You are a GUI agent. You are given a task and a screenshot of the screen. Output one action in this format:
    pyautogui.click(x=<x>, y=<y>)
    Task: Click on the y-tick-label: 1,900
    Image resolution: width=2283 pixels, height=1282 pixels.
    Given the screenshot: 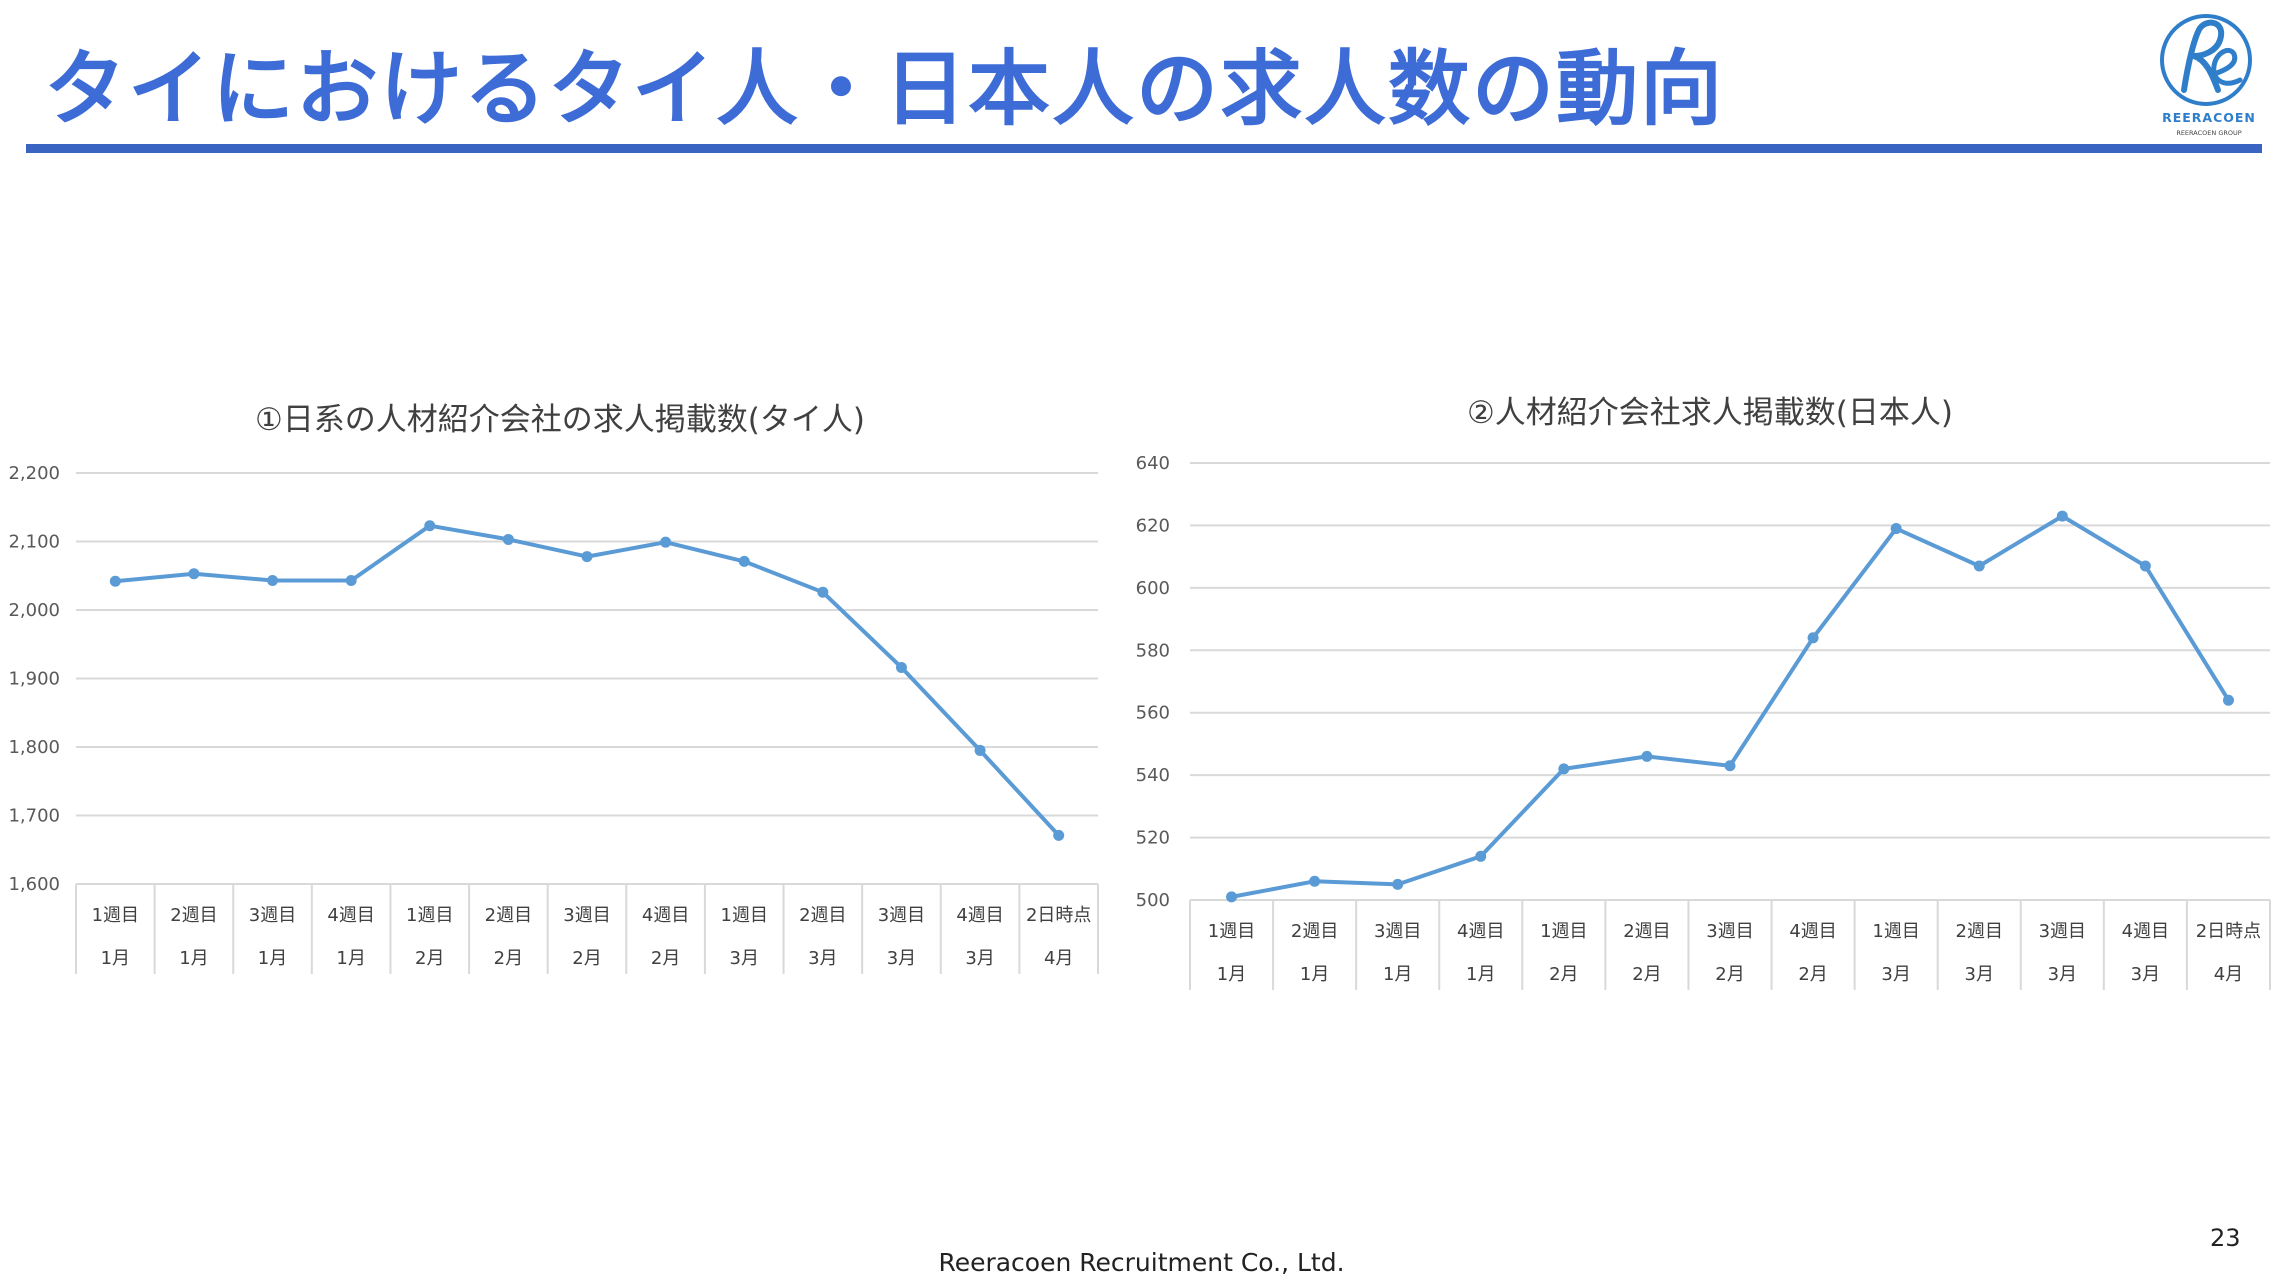 What is the action you would take?
    pyautogui.click(x=34, y=679)
    